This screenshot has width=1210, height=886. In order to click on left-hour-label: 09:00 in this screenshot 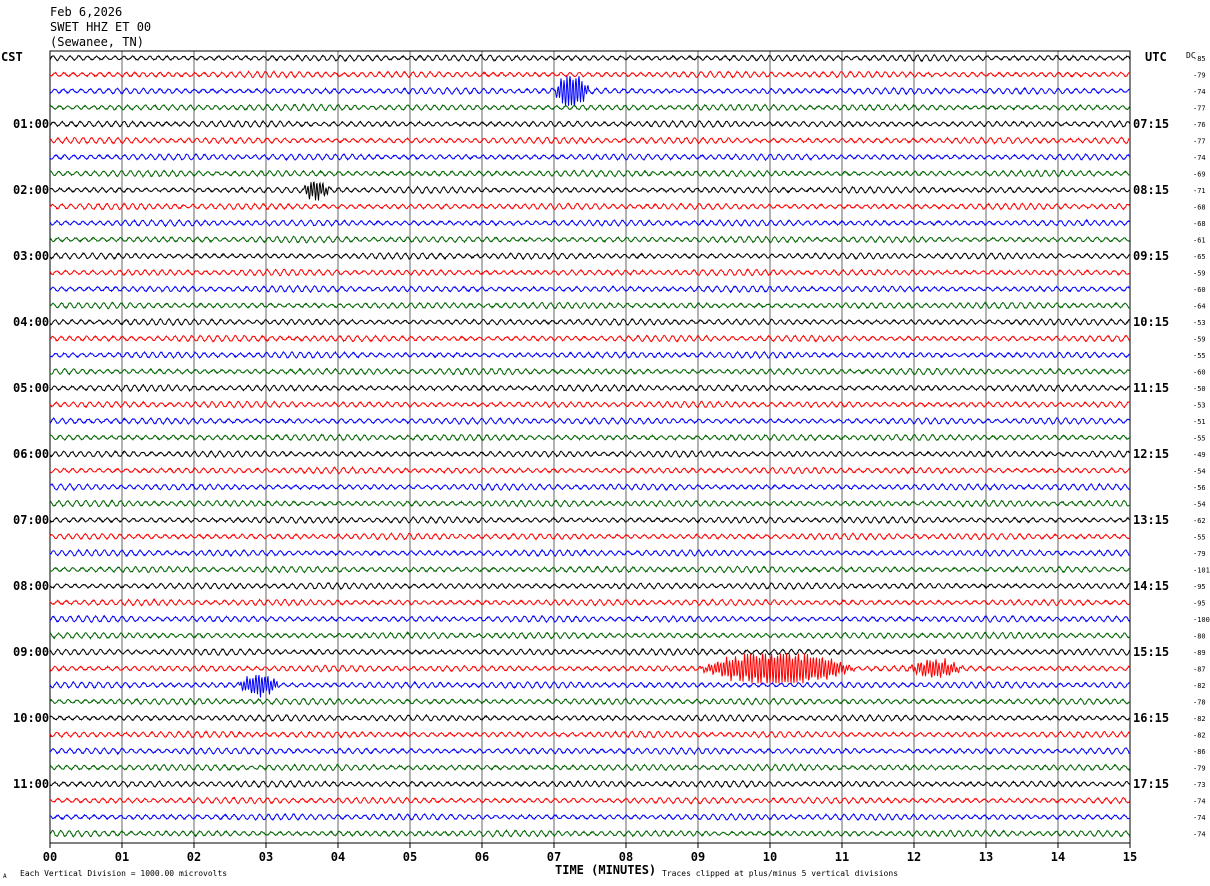, I will do `click(31, 652)`.